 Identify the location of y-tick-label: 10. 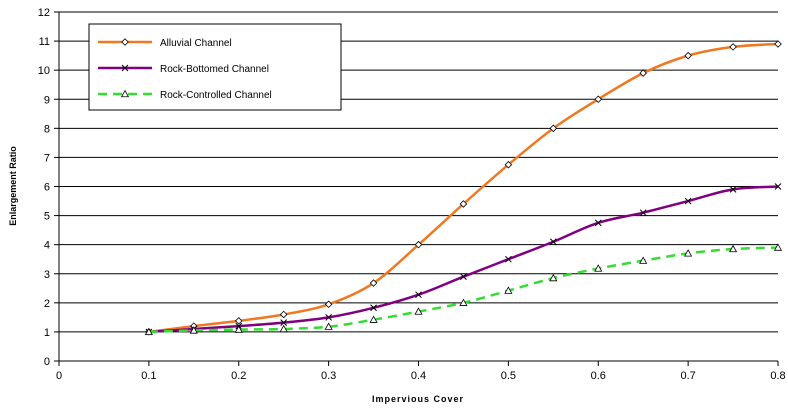
(44, 71).